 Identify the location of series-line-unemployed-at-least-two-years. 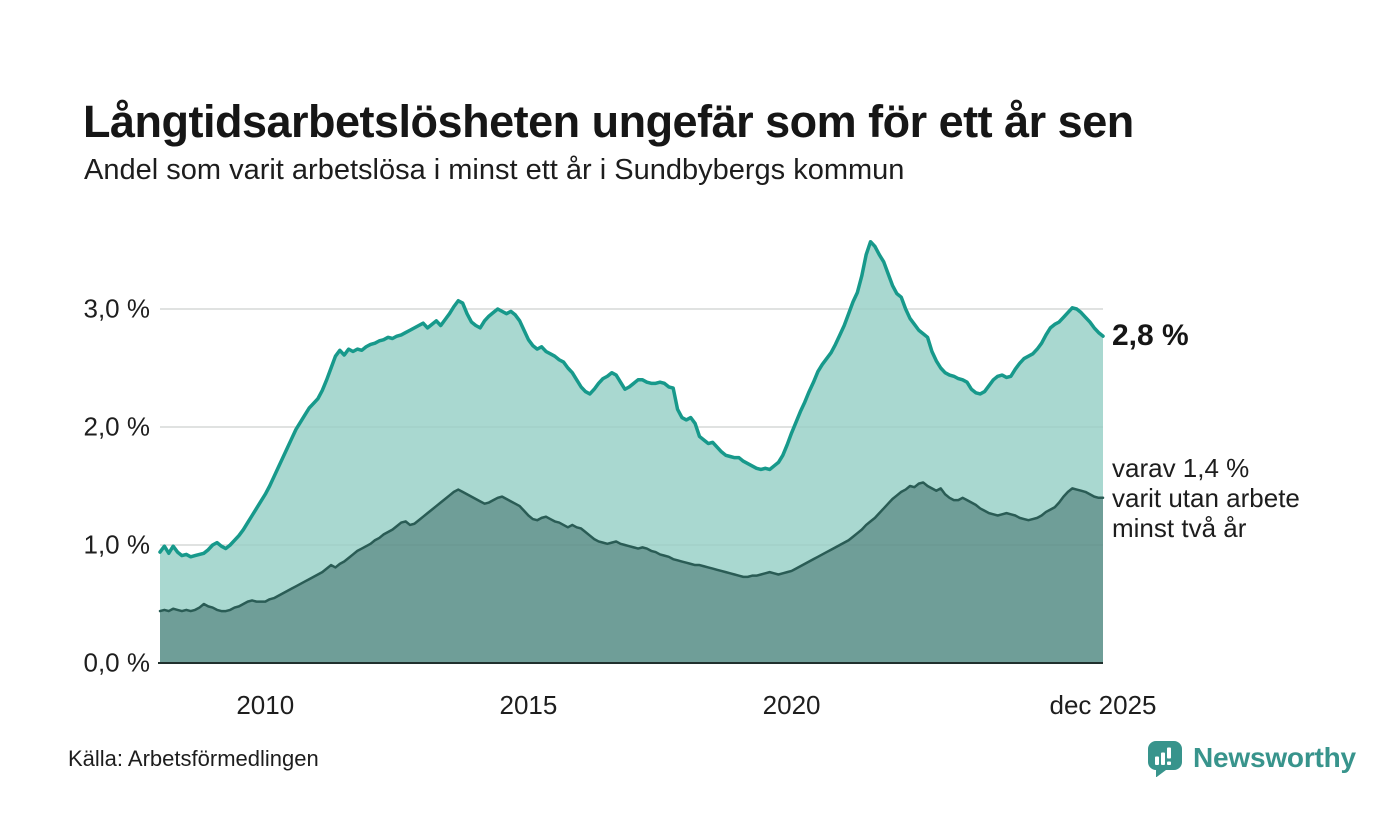
(631, 547).